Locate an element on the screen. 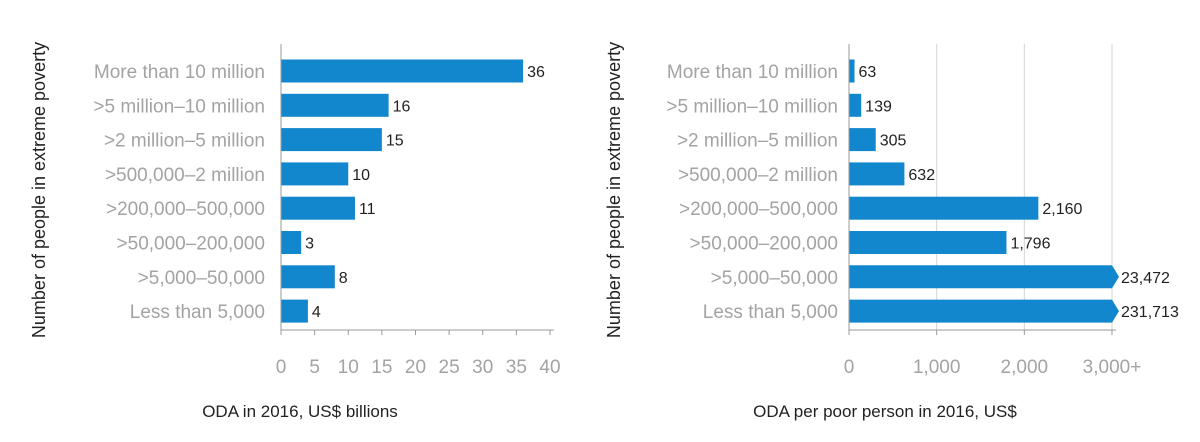  tick-label: 35 is located at coordinates (516, 367).